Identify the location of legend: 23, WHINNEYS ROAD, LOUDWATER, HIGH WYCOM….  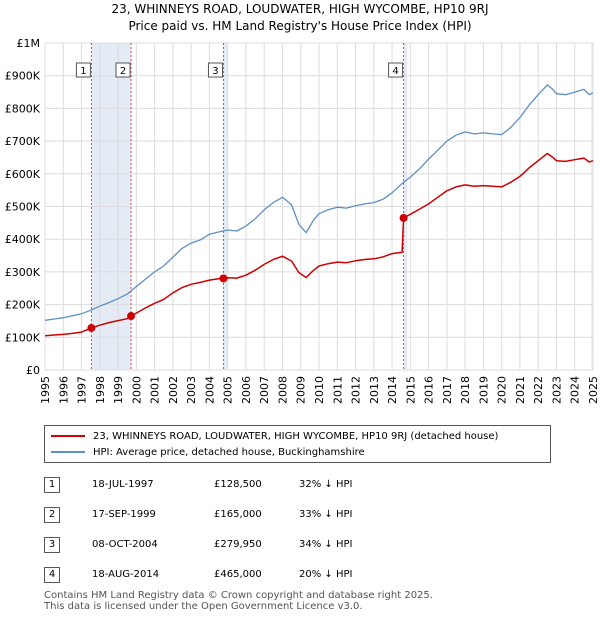
(297, 444).